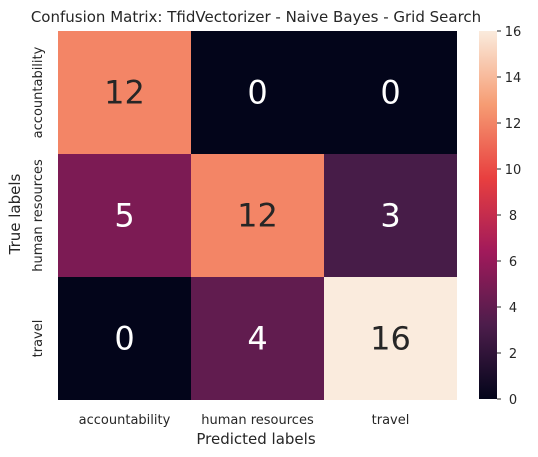  What do you see at coordinates (391, 420) in the screenshot?
I see `x-tick-label: travel` at bounding box center [391, 420].